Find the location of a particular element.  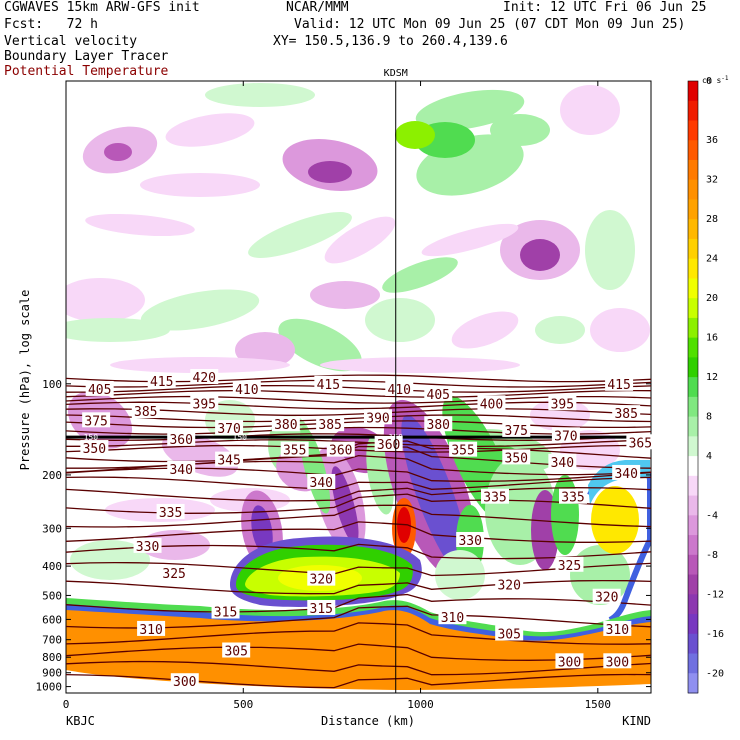

tropopause-label: 150 is located at coordinates (91, 437).